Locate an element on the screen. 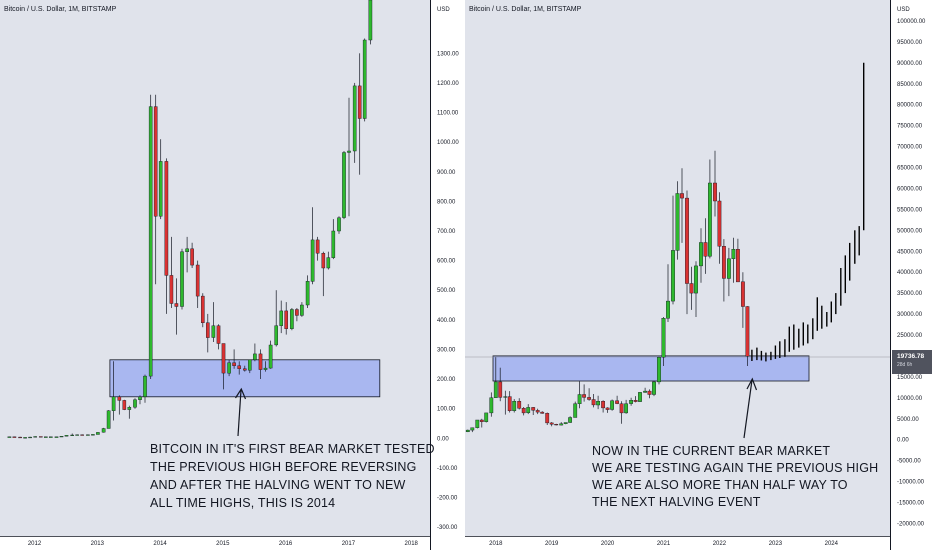 Image resolution: width=932 pixels, height=555 pixels. right-y-tick-8: 60000.00 is located at coordinates (910, 189).